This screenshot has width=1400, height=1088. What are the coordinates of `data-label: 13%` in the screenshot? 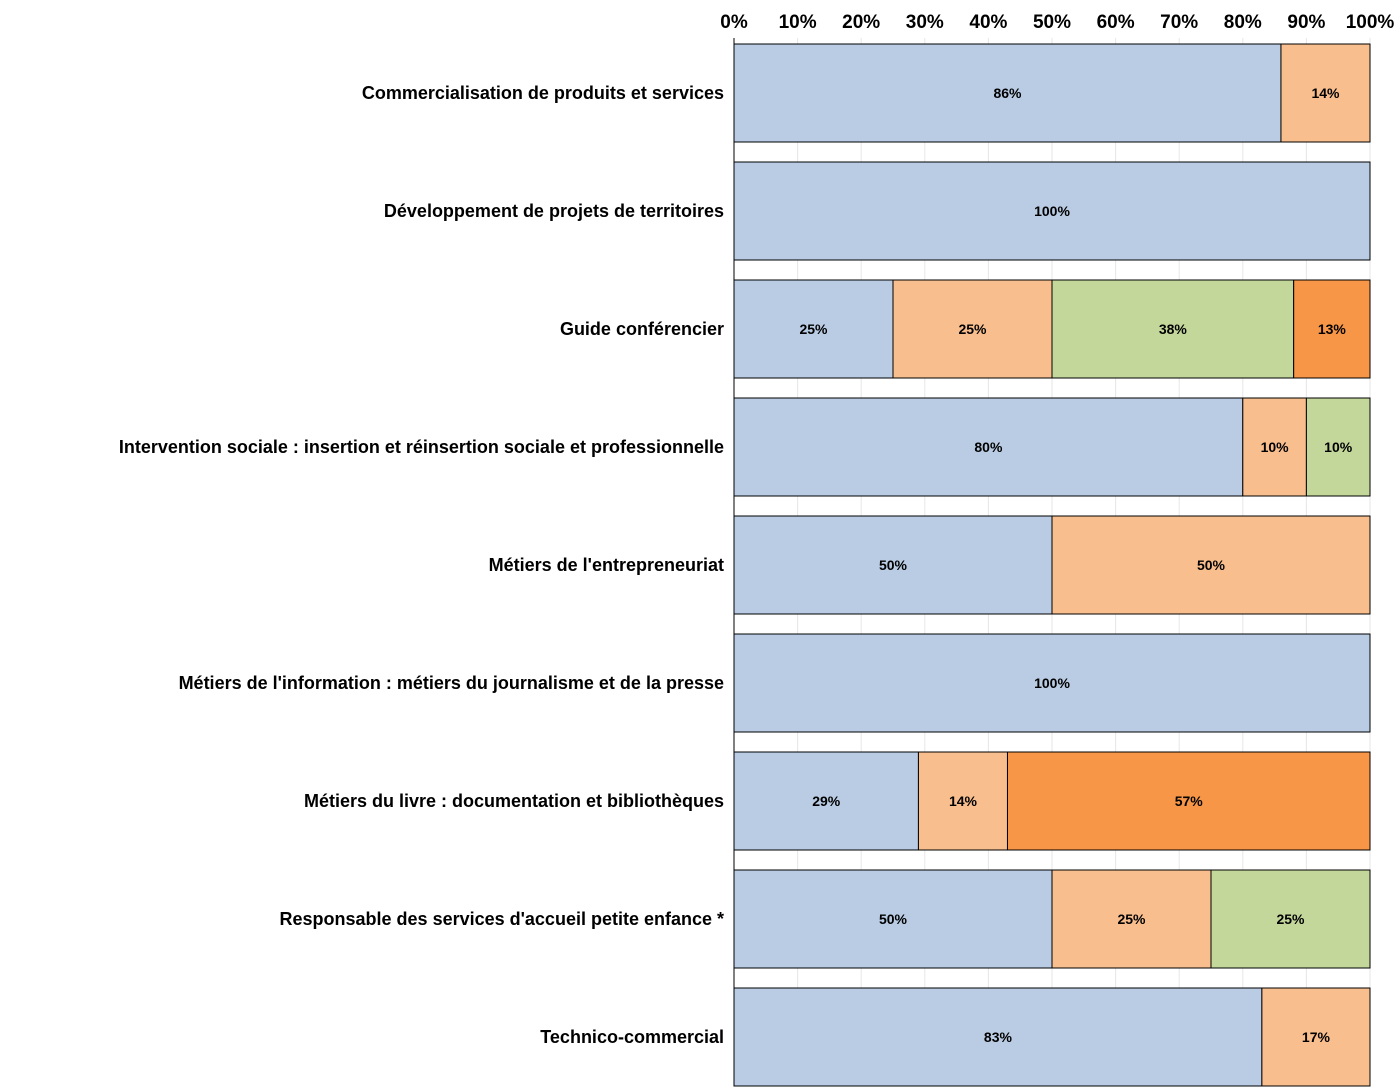 It's located at (1332, 329).